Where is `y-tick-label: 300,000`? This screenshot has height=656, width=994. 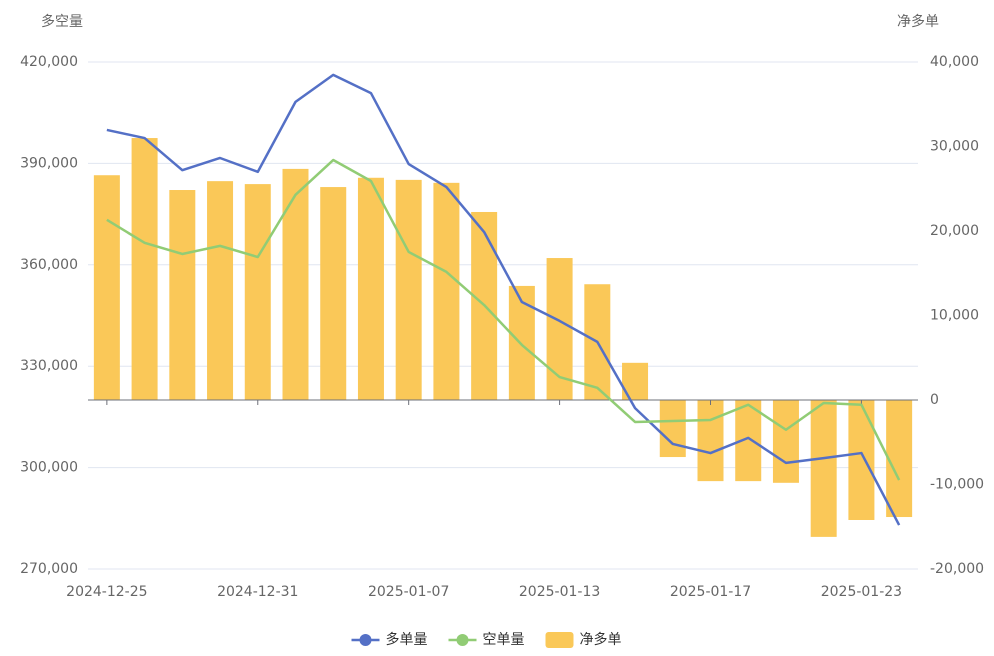 y-tick-label: 300,000 is located at coordinates (49, 468).